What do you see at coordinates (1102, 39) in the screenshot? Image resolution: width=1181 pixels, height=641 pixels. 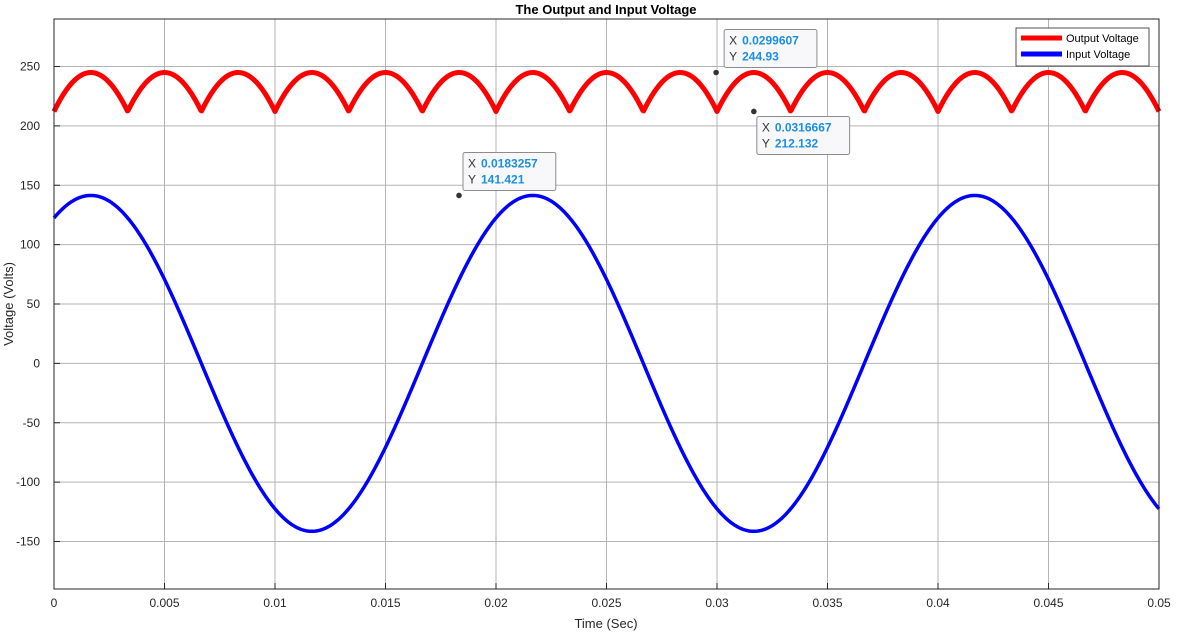 I see `legend-label-output: Output Voltage` at bounding box center [1102, 39].